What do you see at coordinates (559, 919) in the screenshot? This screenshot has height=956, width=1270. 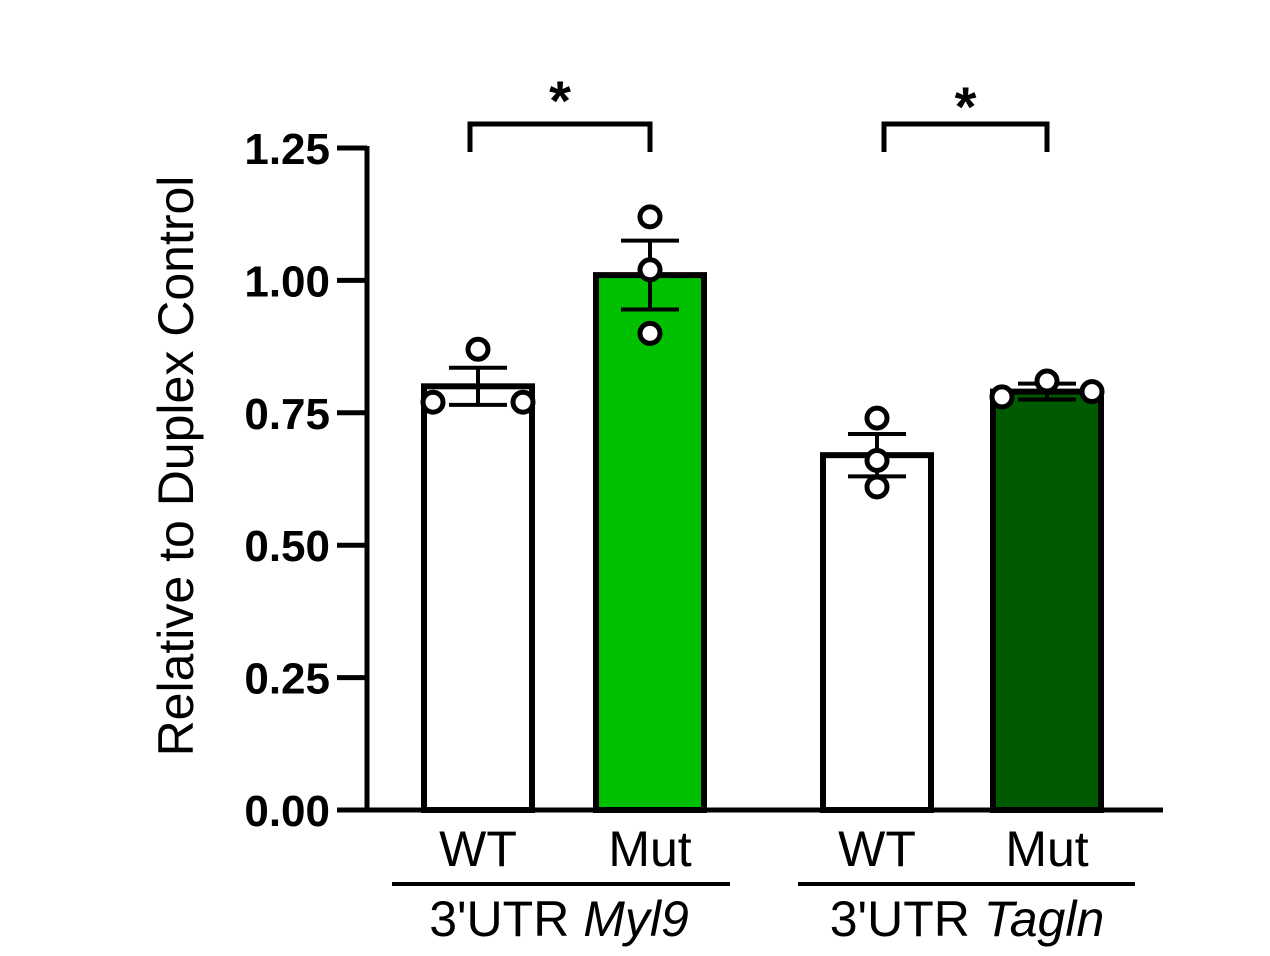 I see `group-label: 3'UTR Myl9` at bounding box center [559, 919].